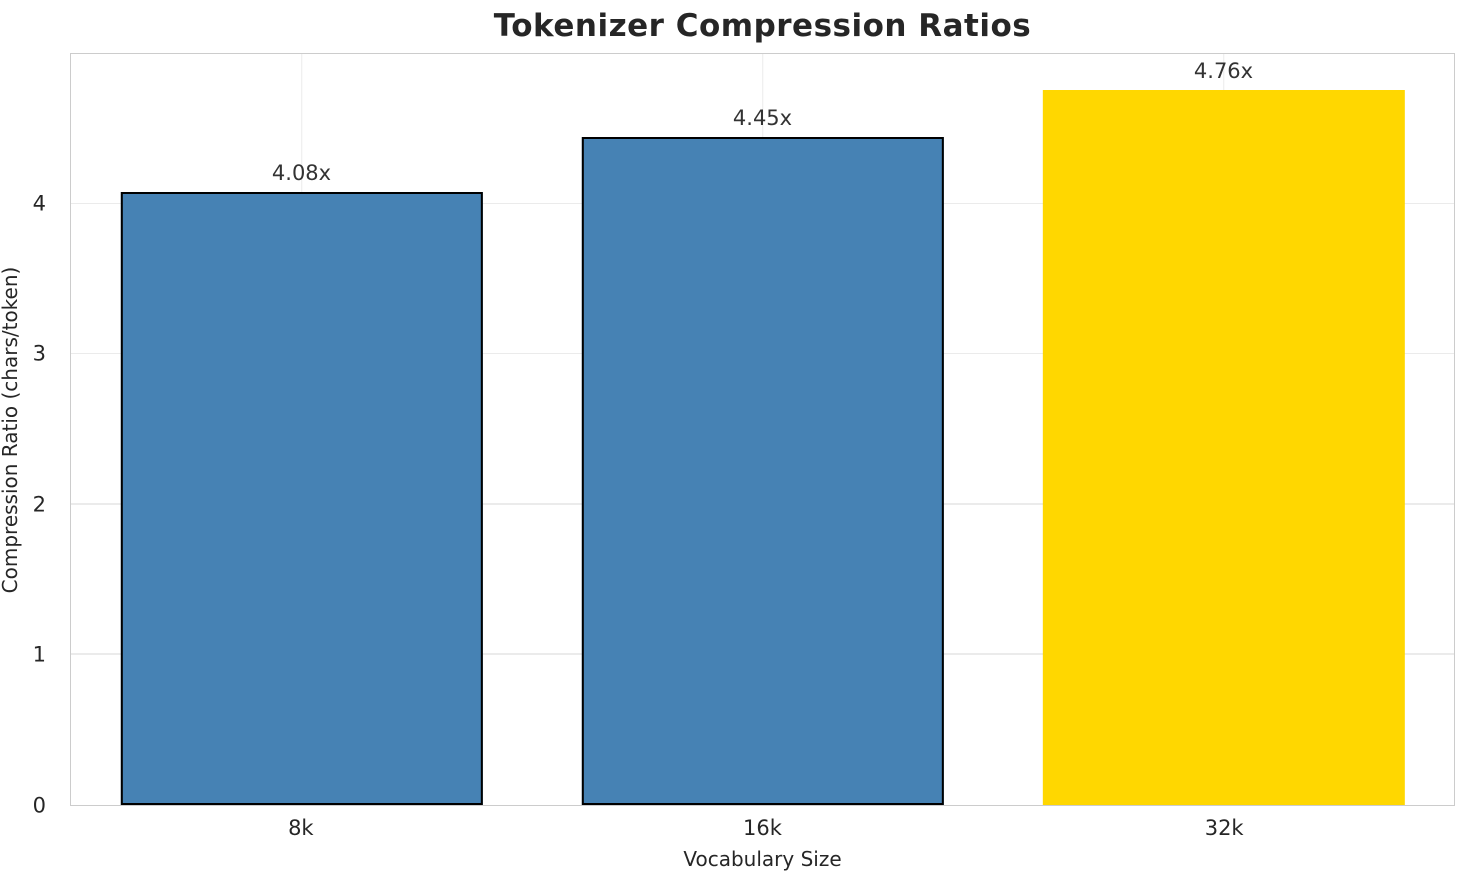  Describe the element at coordinates (1223, 71) in the screenshot. I see `bar-value-label: 4.76x` at that location.